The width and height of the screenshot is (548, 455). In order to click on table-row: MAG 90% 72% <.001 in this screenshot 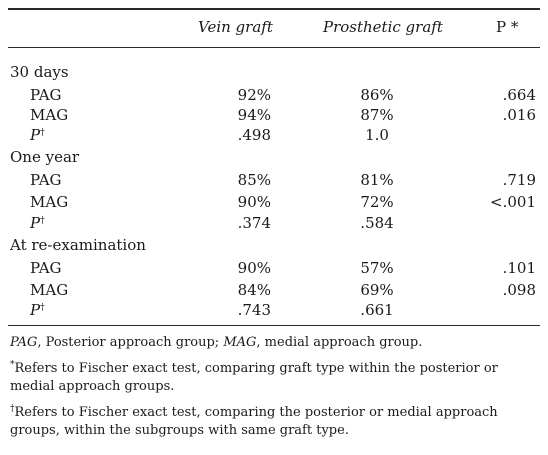, I will do `click(274, 203)`.